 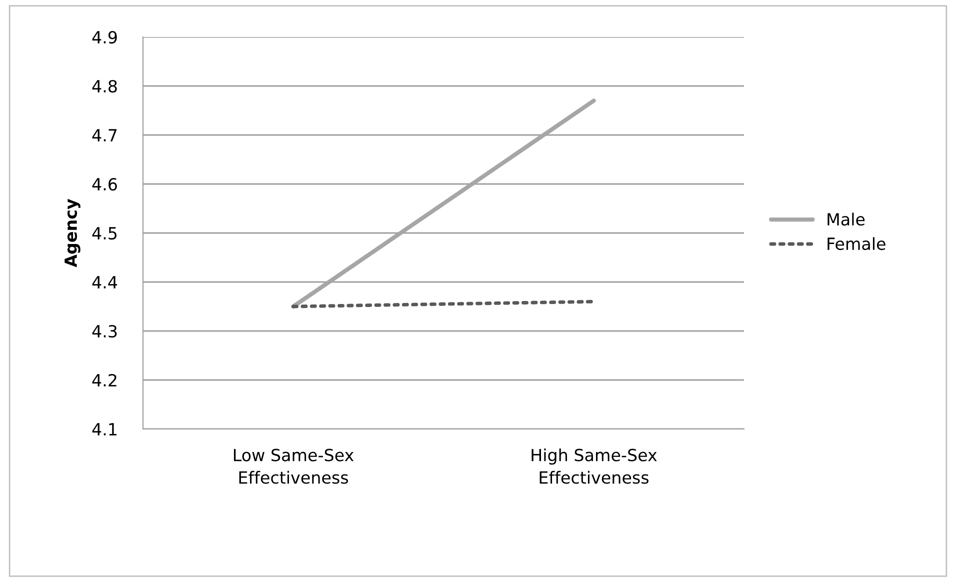 What do you see at coordinates (857, 243) in the screenshot?
I see `legend-label: Female` at bounding box center [857, 243].